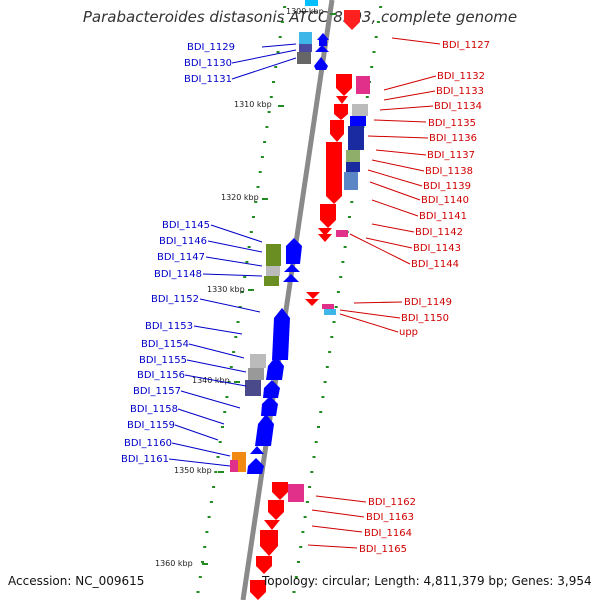  I want to click on gene-label: BDI_1129, so click(211, 47).